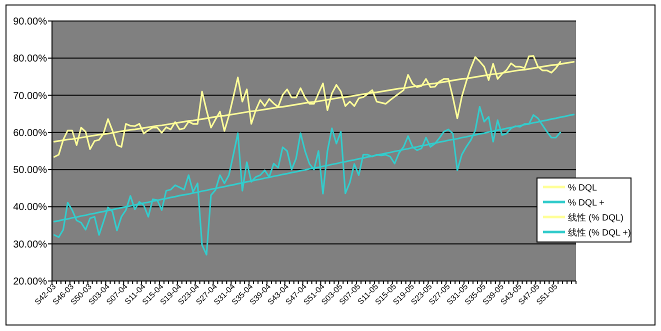  I want to click on legend-label: % DQL +, so click(586, 203).